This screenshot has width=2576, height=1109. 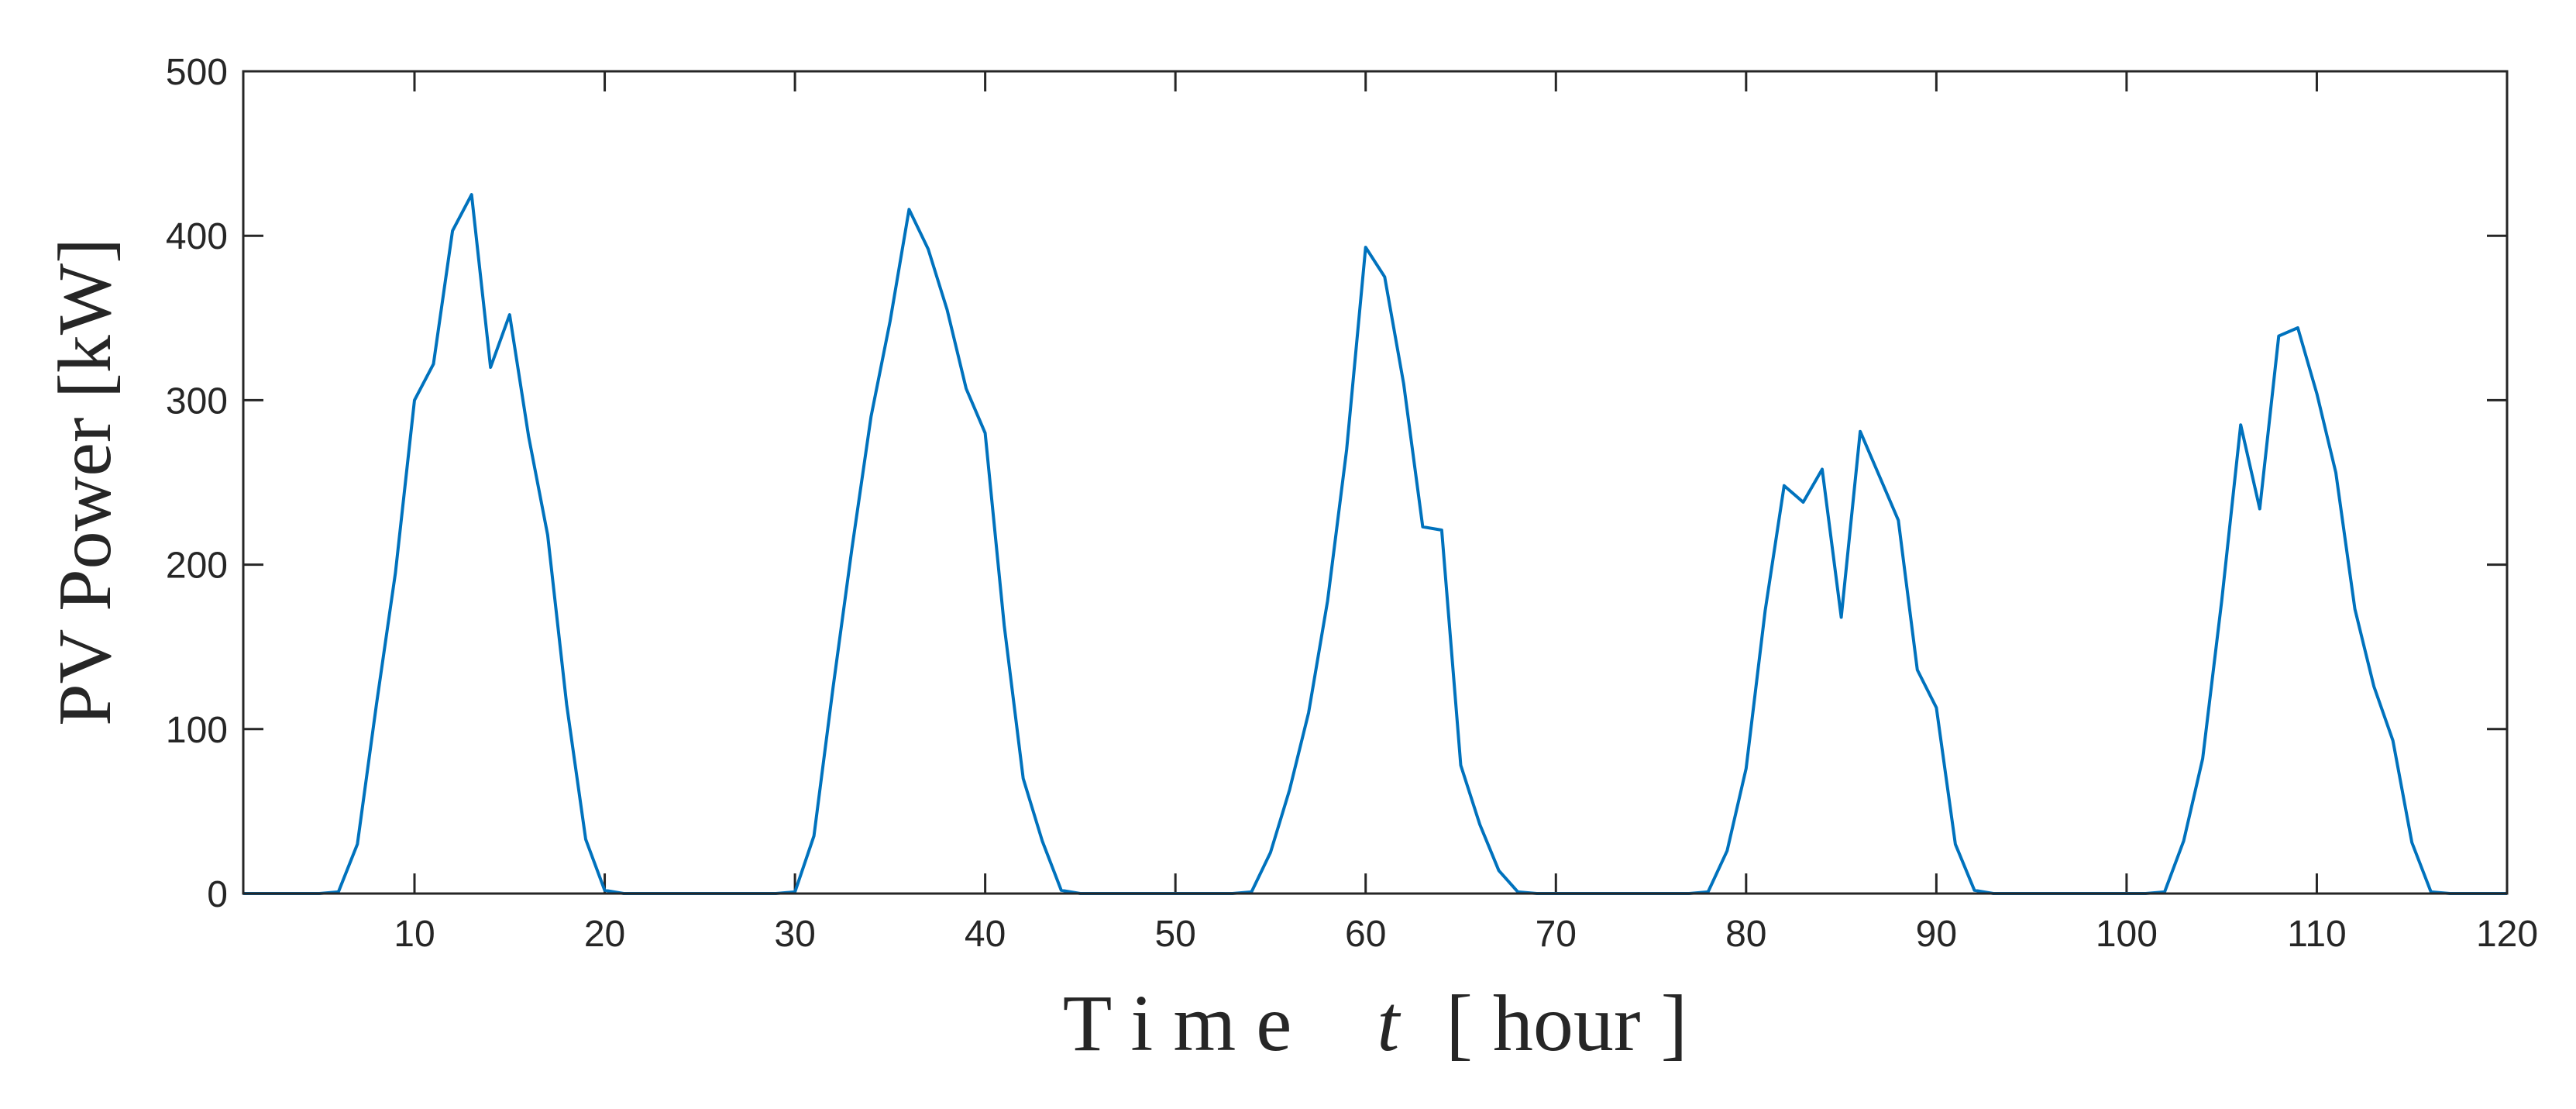 I want to click on x-tick-label: 30, so click(x=794, y=935).